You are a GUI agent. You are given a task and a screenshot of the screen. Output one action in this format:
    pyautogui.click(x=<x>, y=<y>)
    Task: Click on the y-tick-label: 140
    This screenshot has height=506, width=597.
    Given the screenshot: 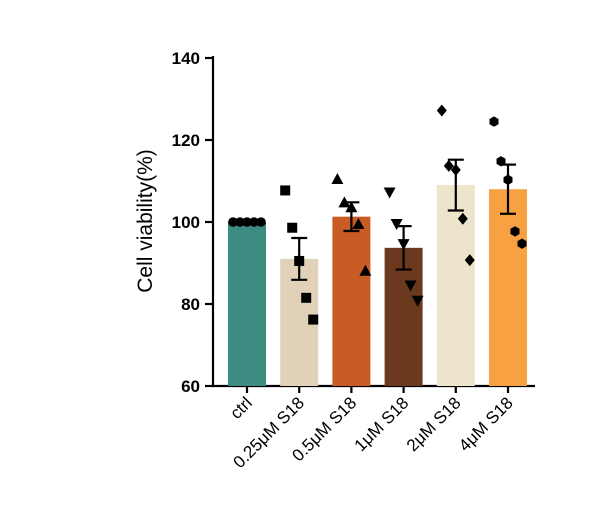 What is the action you would take?
    pyautogui.click(x=186, y=58)
    